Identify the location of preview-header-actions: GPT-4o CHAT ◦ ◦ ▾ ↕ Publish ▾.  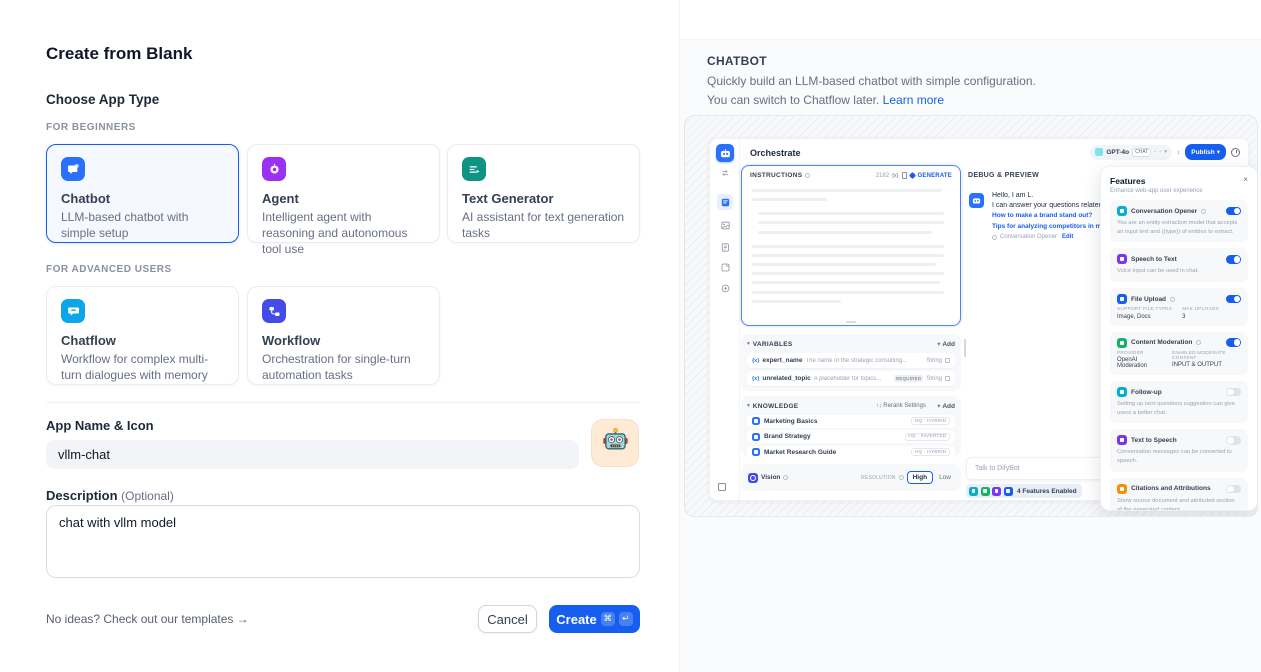
(1165, 152).